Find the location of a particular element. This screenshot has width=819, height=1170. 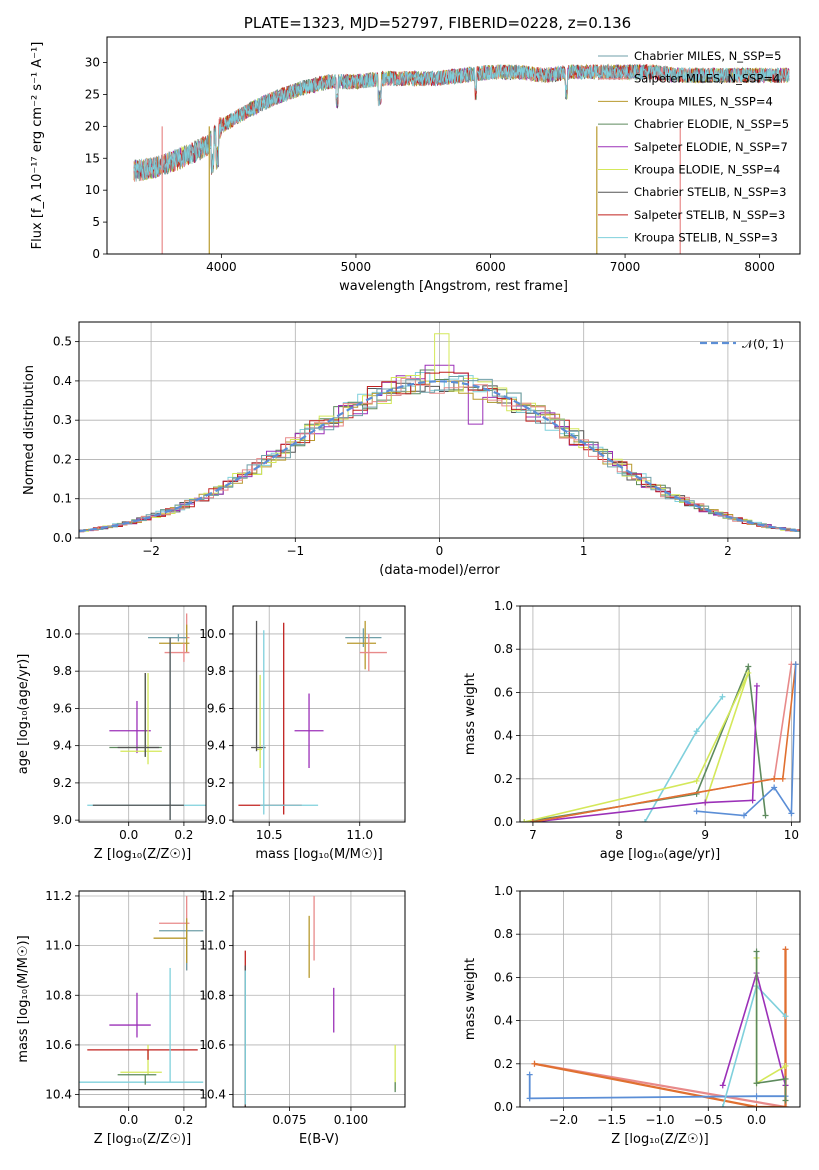

residual-histogram is located at coordinates (439, 450).